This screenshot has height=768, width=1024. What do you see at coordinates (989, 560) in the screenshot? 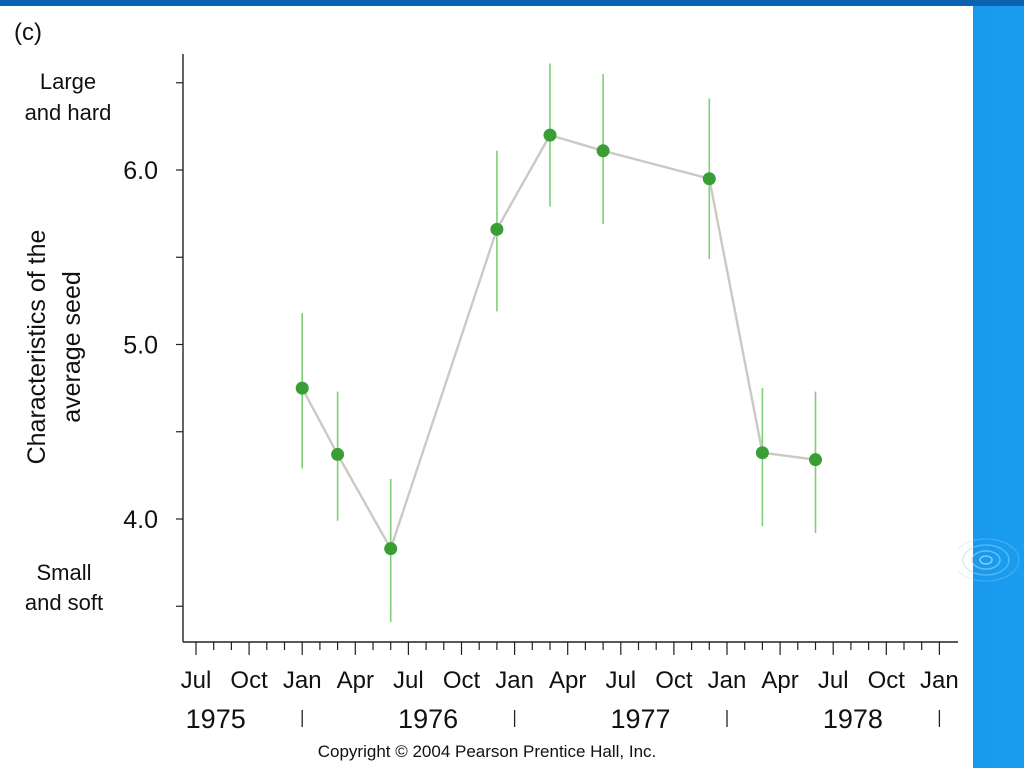
I see `water-ripple-decoration` at bounding box center [989, 560].